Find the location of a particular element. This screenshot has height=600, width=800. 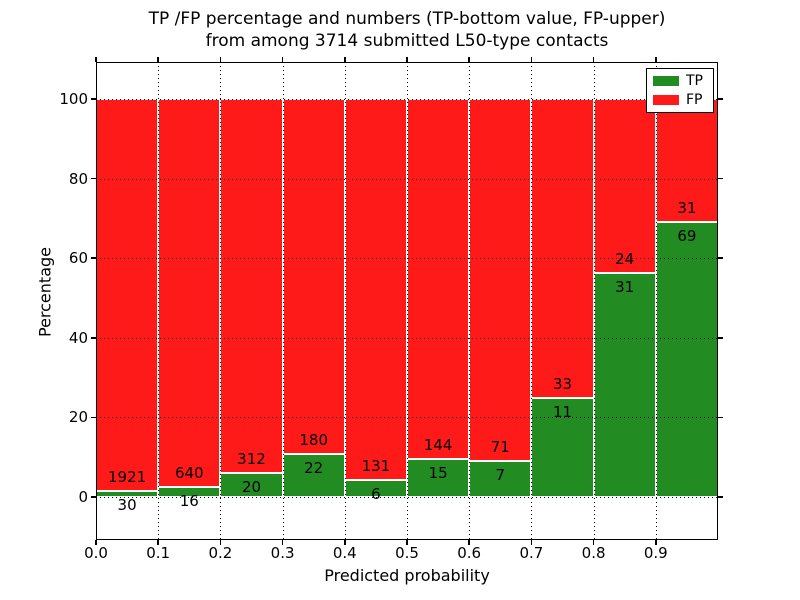

tp-count-label: 69 is located at coordinates (687, 236).